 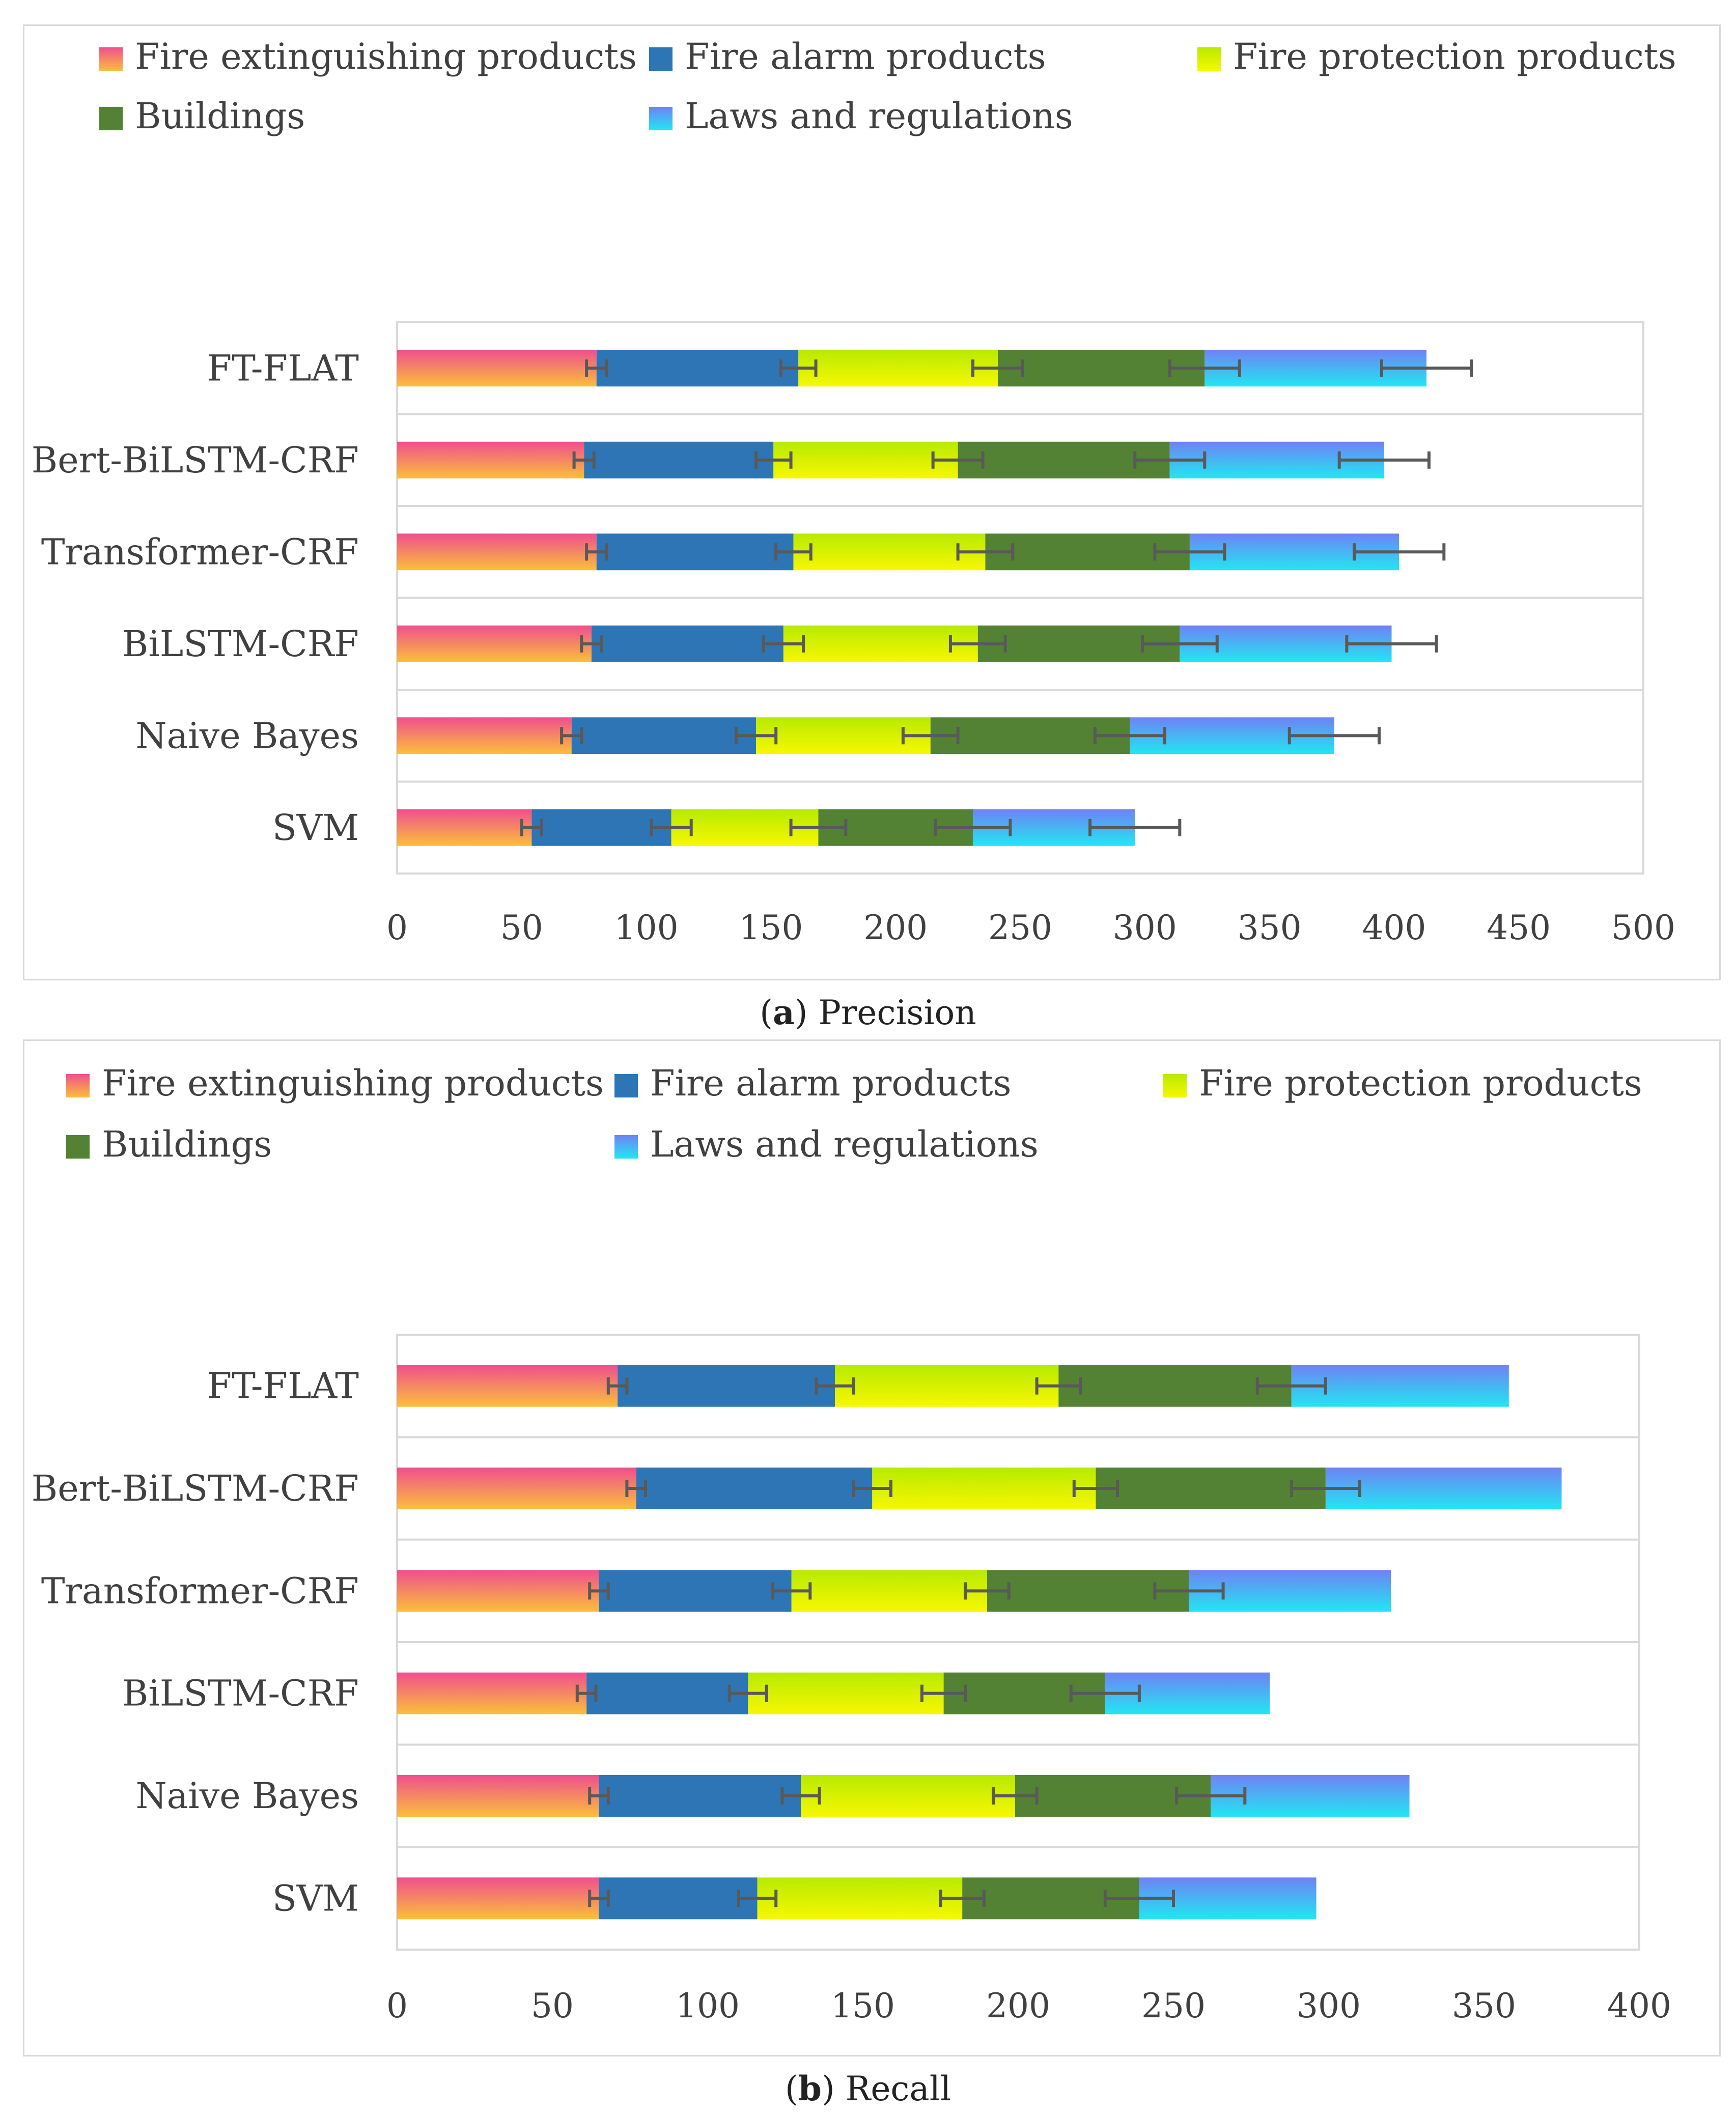 What do you see at coordinates (497, 552) in the screenshot?
I see `bar-transformer-crf-extinguishing` at bounding box center [497, 552].